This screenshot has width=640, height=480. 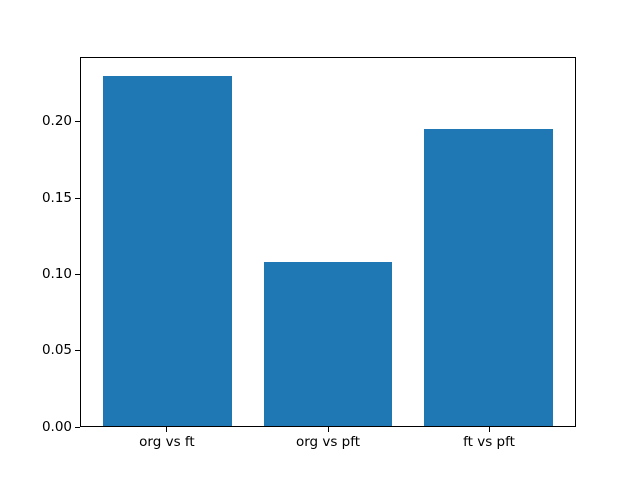 What do you see at coordinates (56, 426) in the screenshot?
I see `y-tick-label: 0.00` at bounding box center [56, 426].